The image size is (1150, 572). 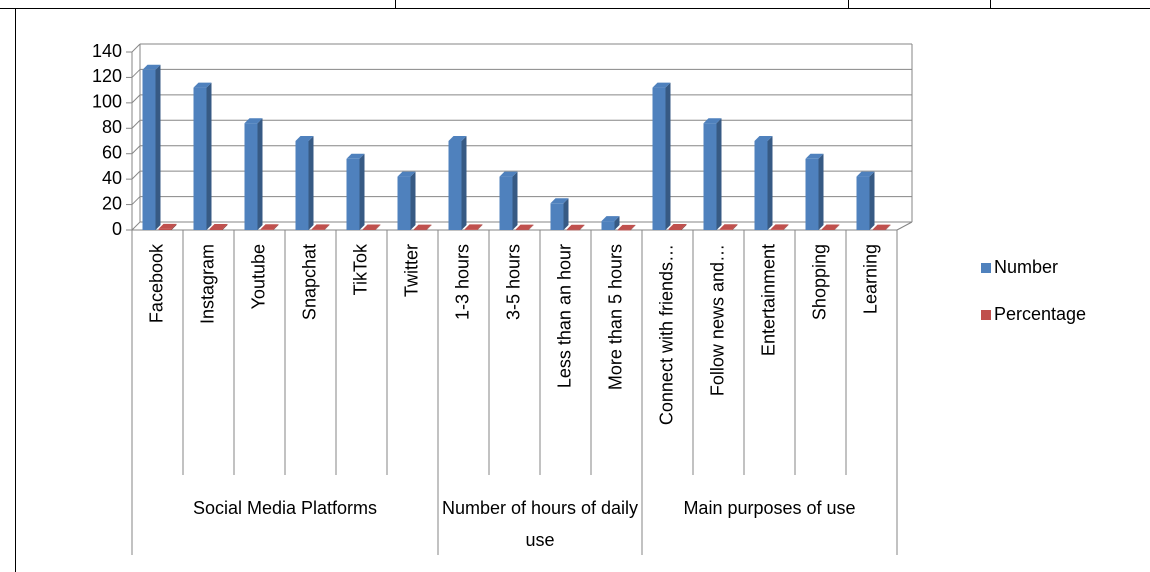 I want to click on x-tick-label: TikTok, so click(x=360, y=269).